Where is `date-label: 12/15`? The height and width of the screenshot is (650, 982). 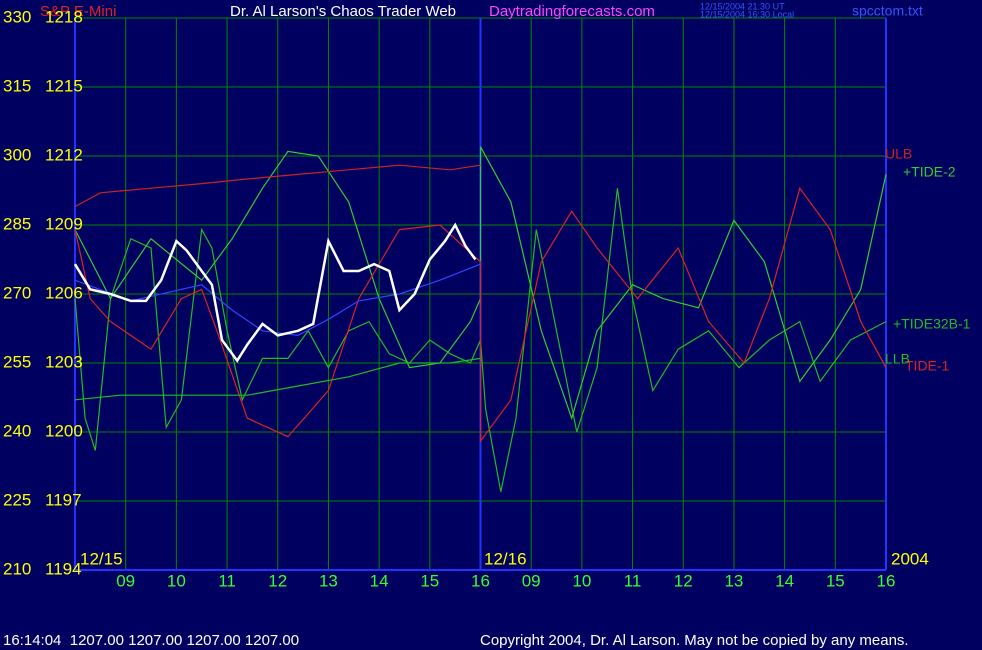 date-label: 12/15 is located at coordinates (101, 558).